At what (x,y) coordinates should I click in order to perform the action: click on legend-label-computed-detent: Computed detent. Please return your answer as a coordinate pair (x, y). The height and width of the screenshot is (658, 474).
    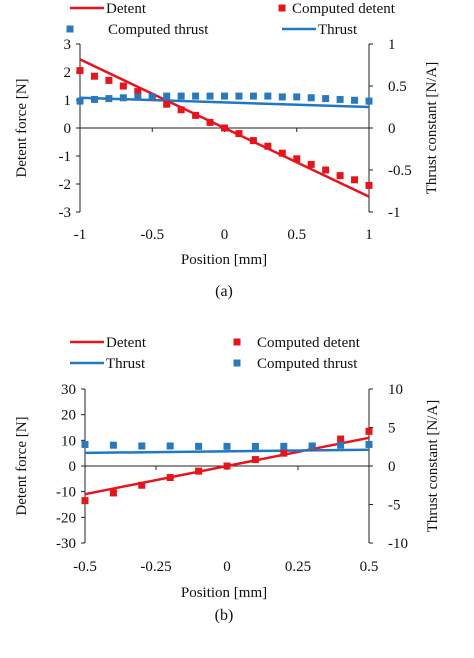
    Looking at the image, I should click on (344, 9).